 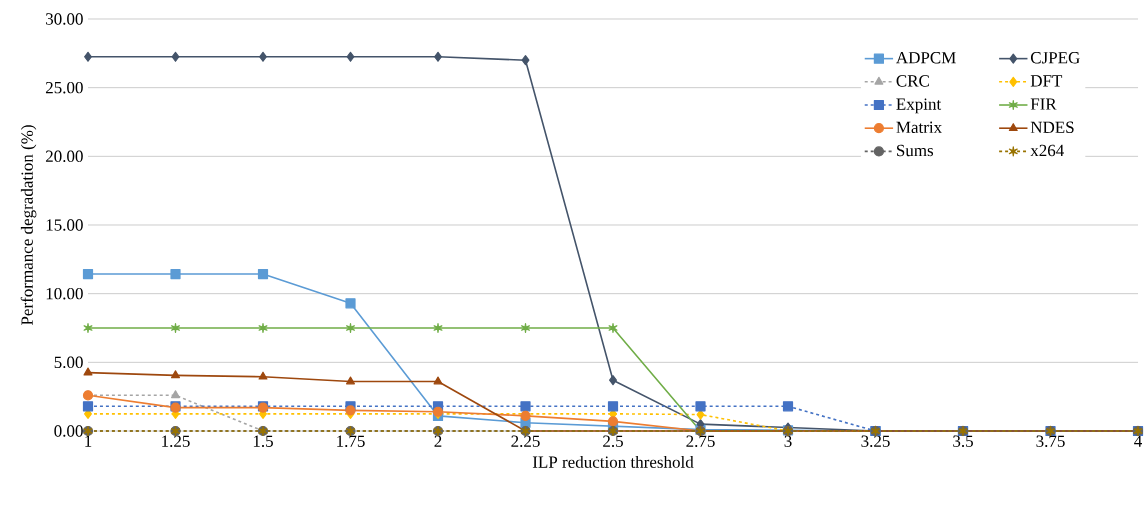 What do you see at coordinates (438, 441) in the screenshot?
I see `x-tick-label: 2` at bounding box center [438, 441].